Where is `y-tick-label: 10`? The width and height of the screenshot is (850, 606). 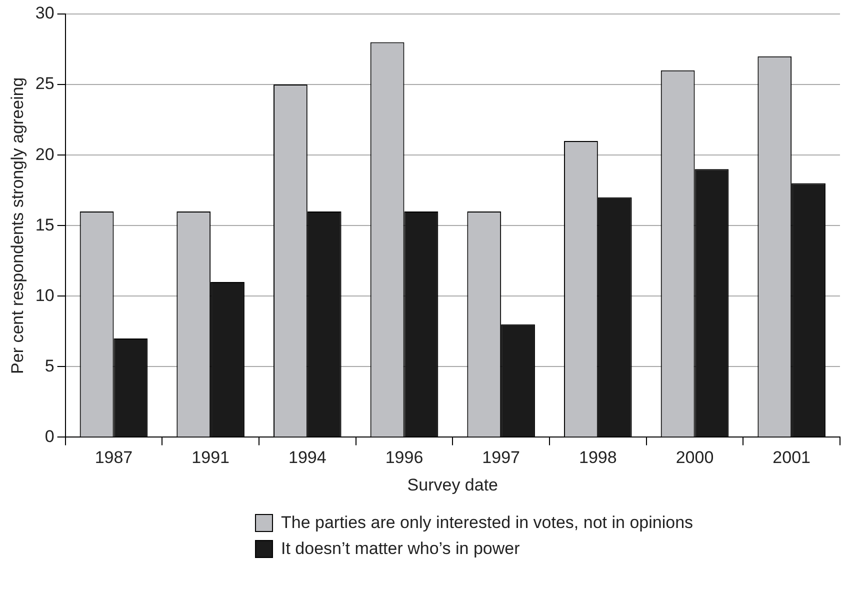 y-tick-label: 10 is located at coordinates (44, 295).